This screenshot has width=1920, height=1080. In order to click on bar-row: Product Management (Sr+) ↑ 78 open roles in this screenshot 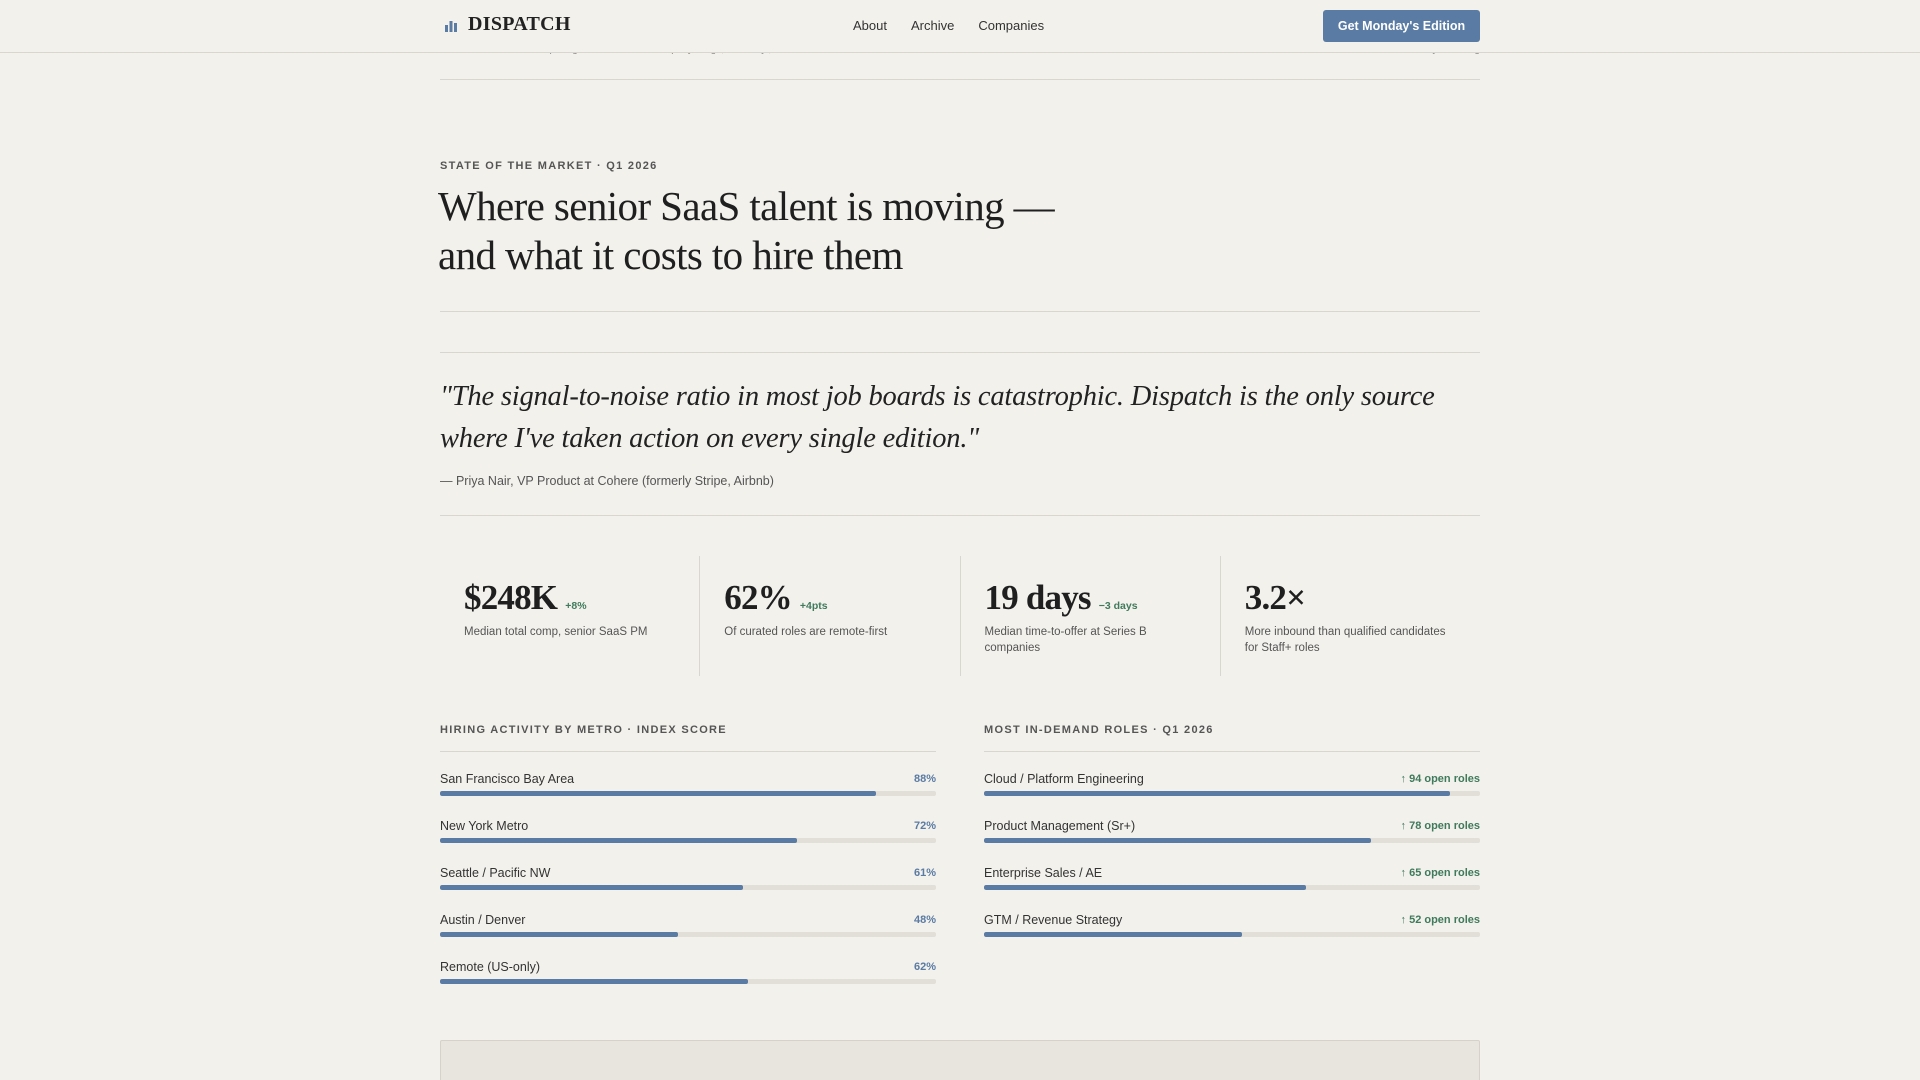, I will do `click(1232, 842)`.